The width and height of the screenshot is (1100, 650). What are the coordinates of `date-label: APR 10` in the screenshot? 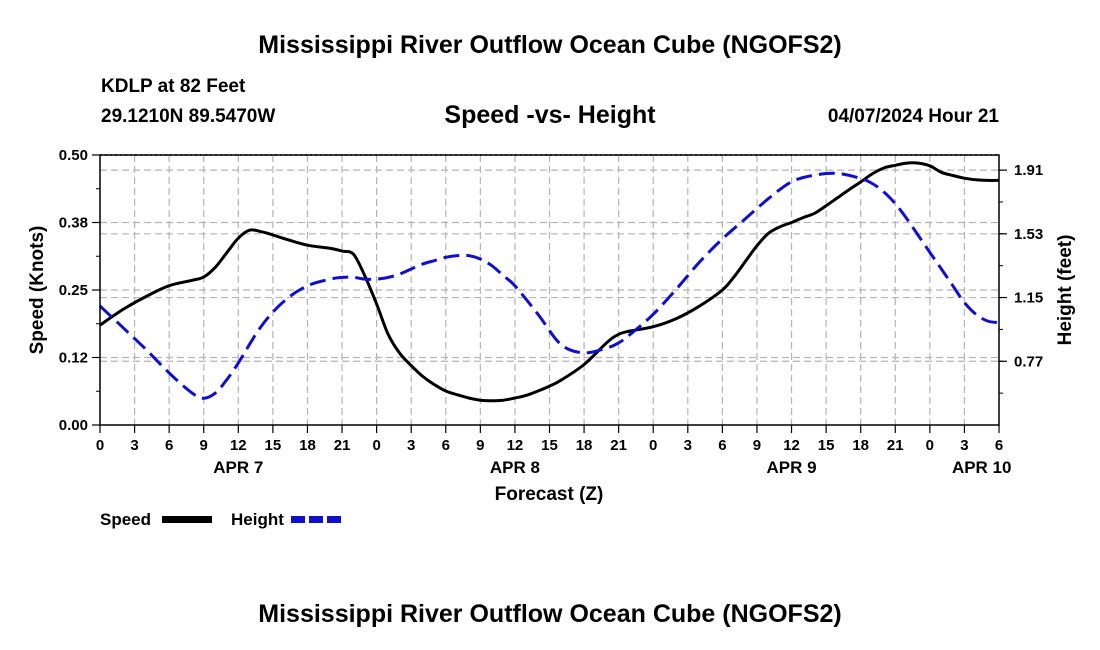 It's located at (982, 467).